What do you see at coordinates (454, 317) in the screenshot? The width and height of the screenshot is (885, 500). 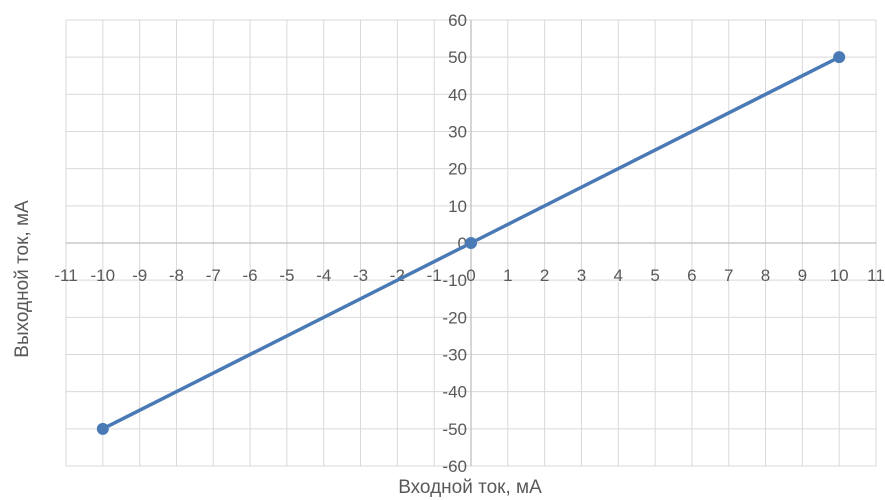 I see `y-tick-label: -20` at bounding box center [454, 317].